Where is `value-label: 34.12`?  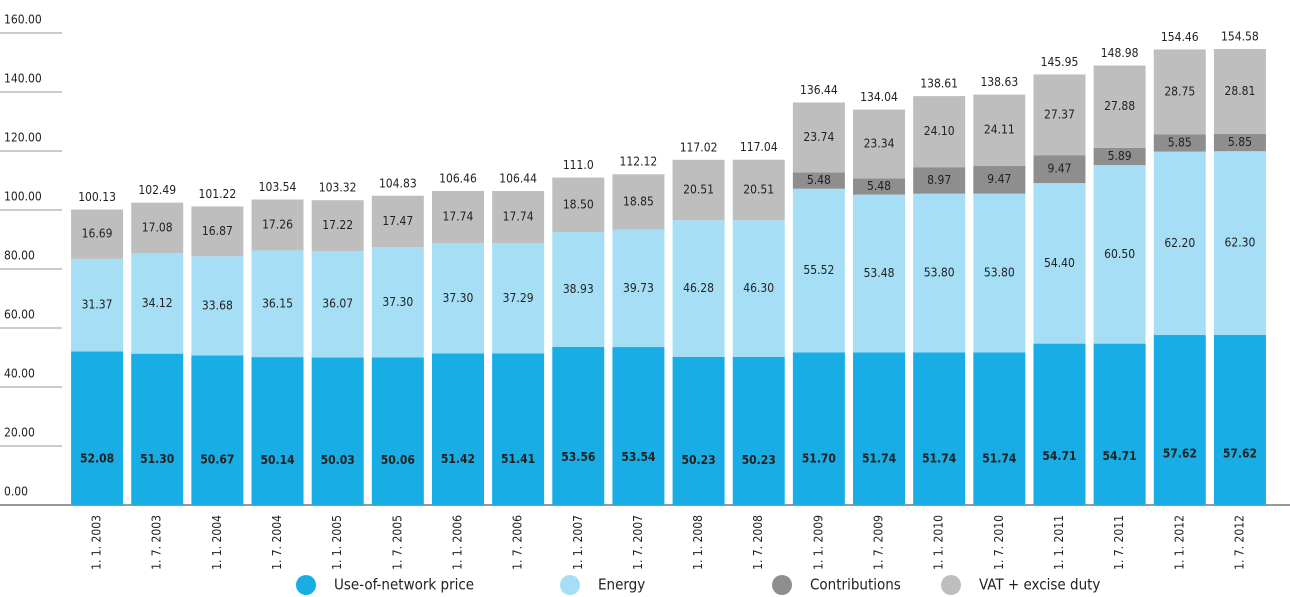 value-label: 34.12 is located at coordinates (157, 303).